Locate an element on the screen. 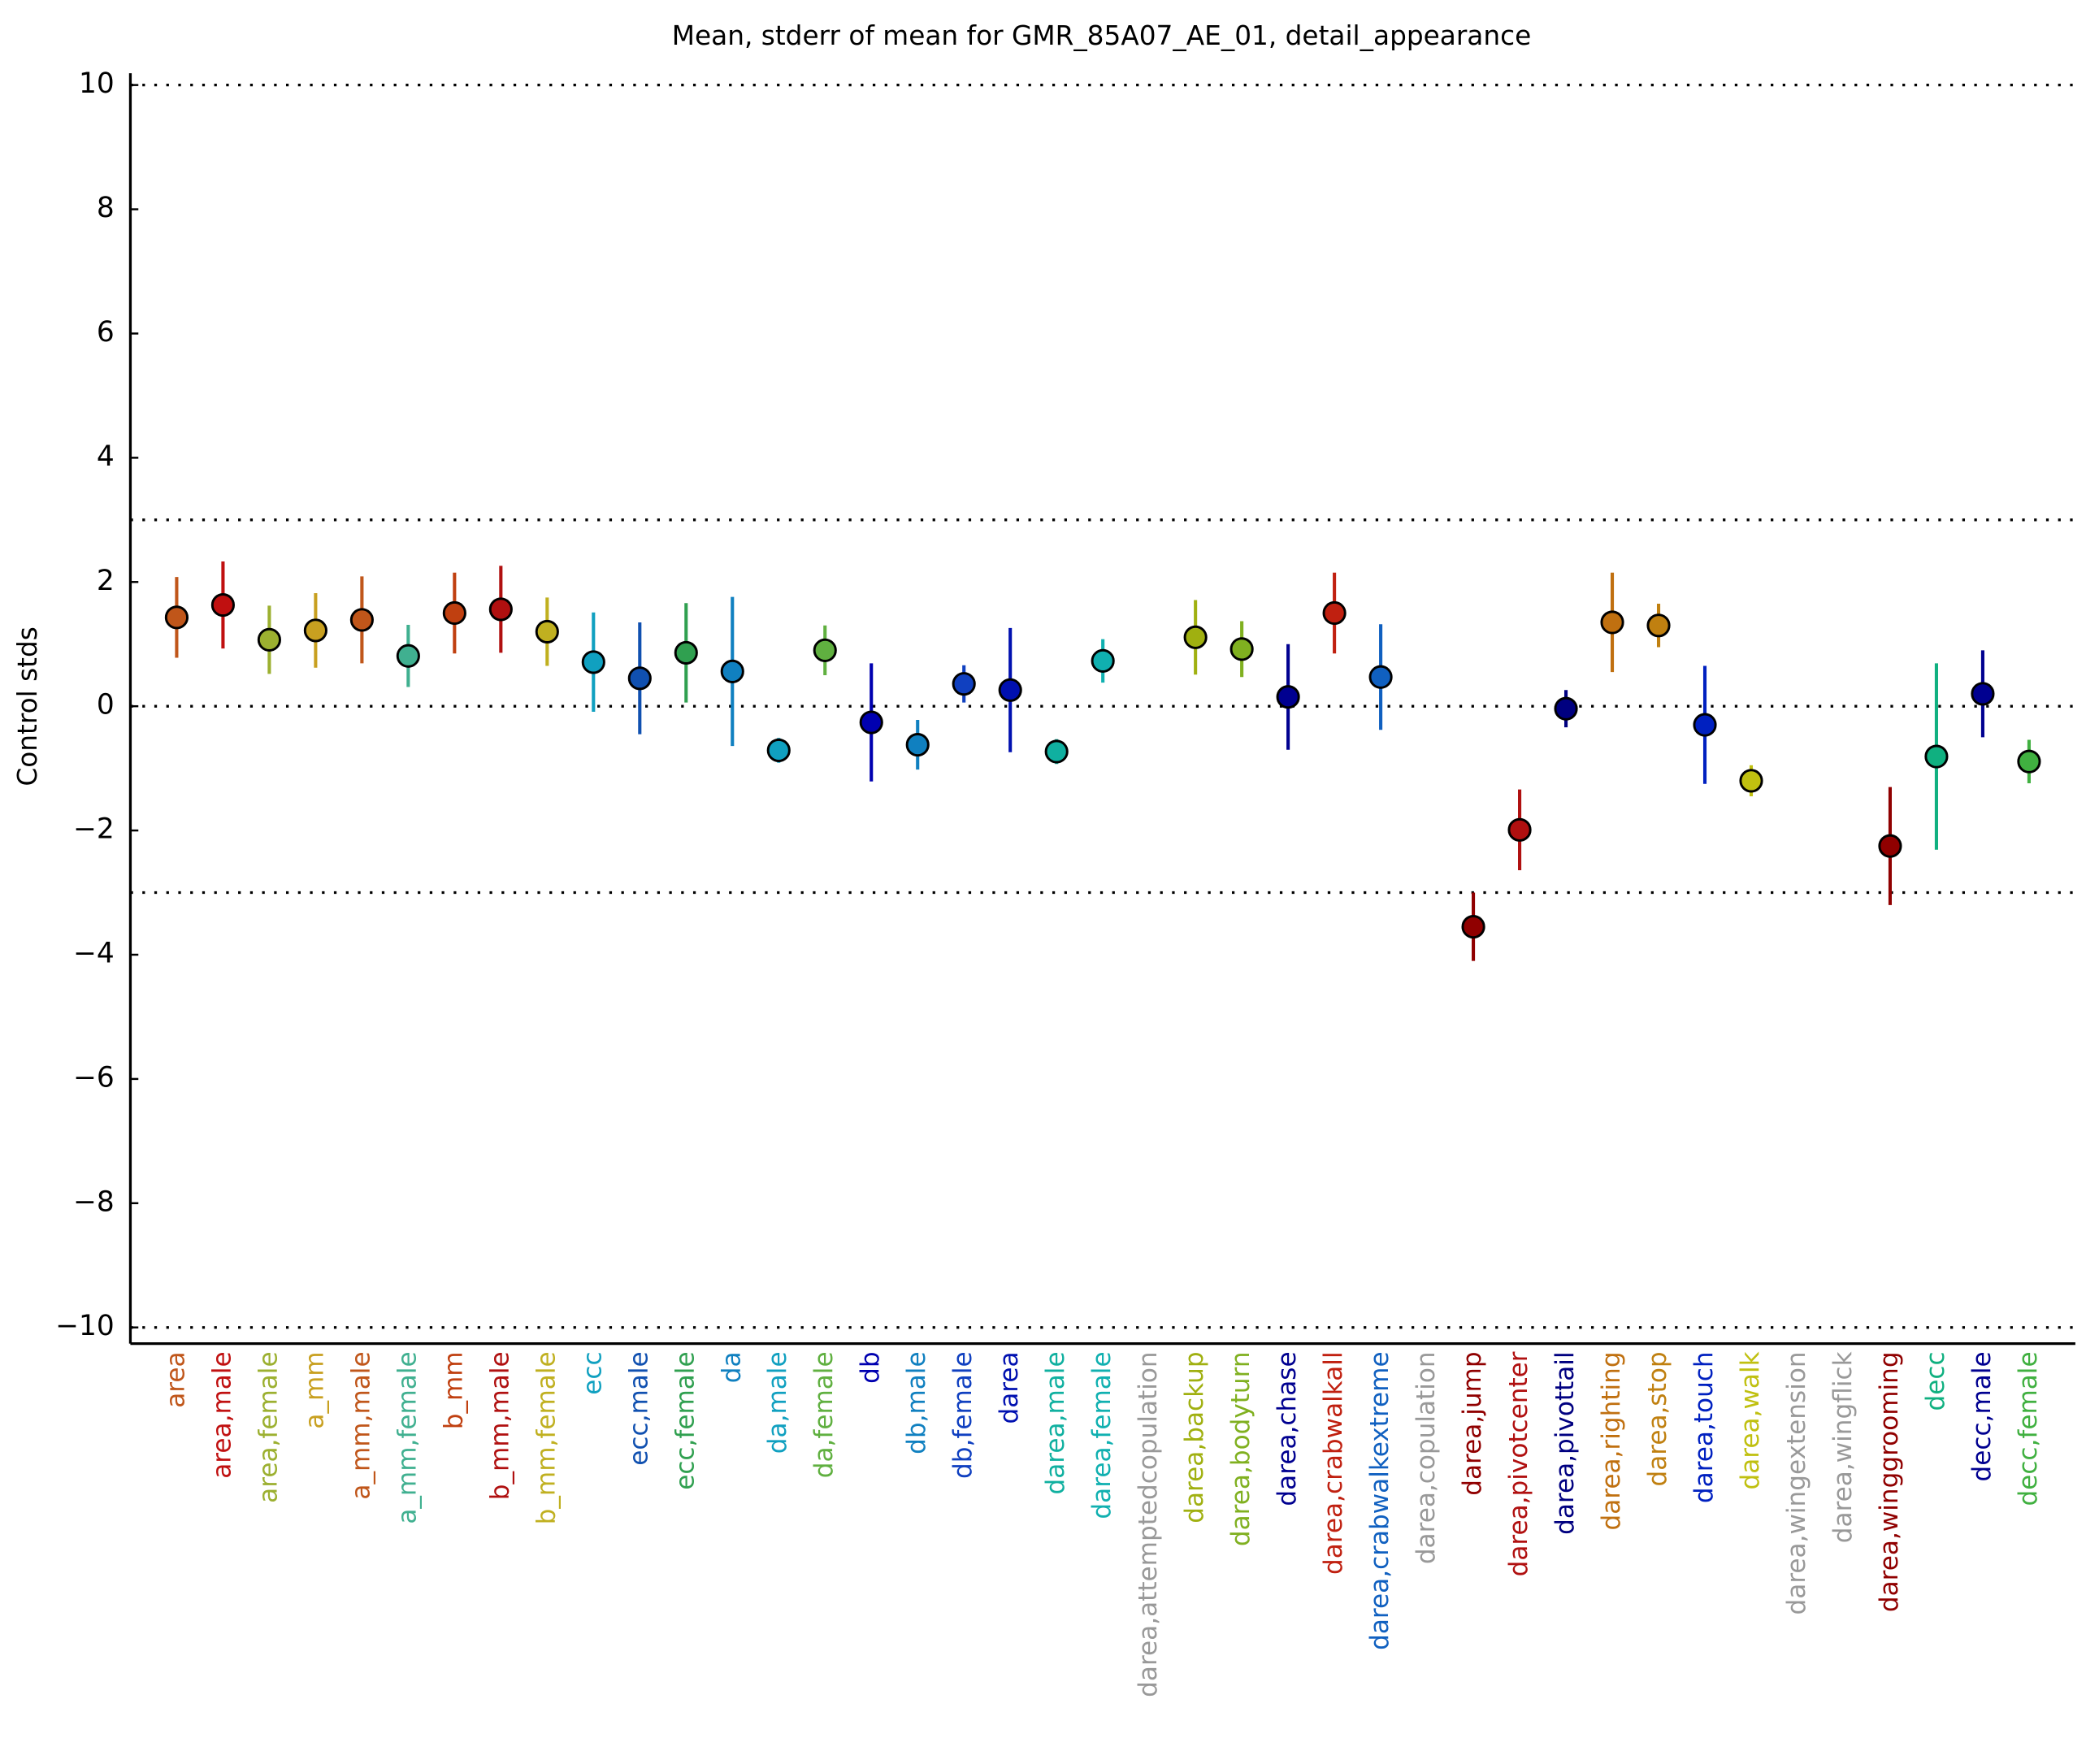  x-tick-label: darea,righting is located at coordinates (1611, 1440).